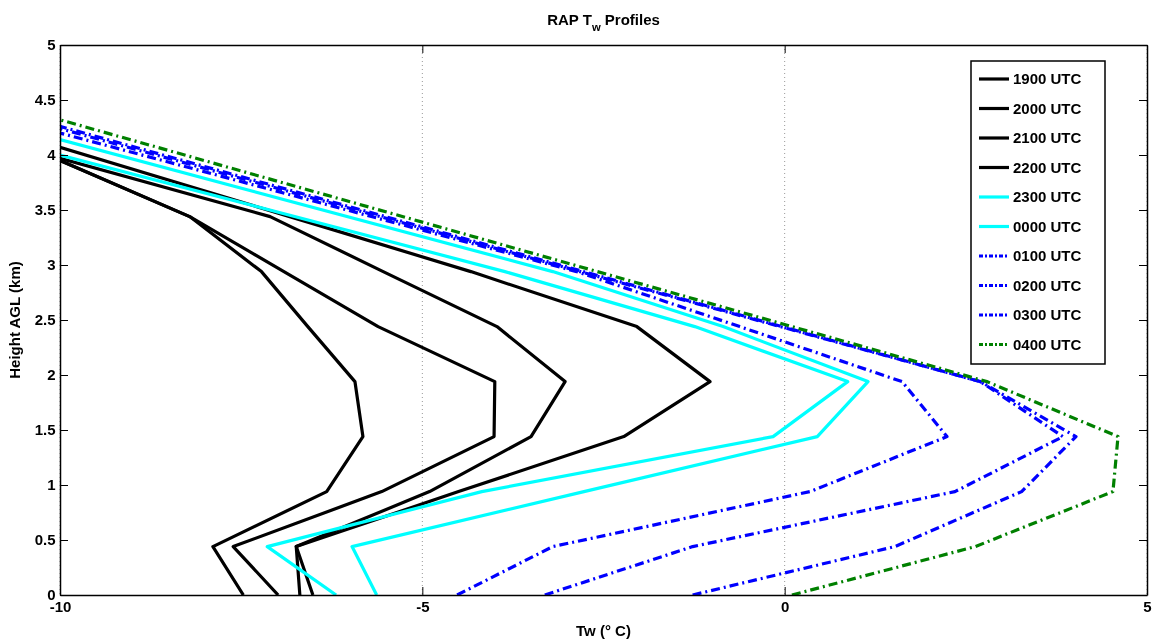 This screenshot has height=639, width=1156. Describe the element at coordinates (1047, 255) in the screenshot. I see `legend-label: 0100 UTC` at that location.